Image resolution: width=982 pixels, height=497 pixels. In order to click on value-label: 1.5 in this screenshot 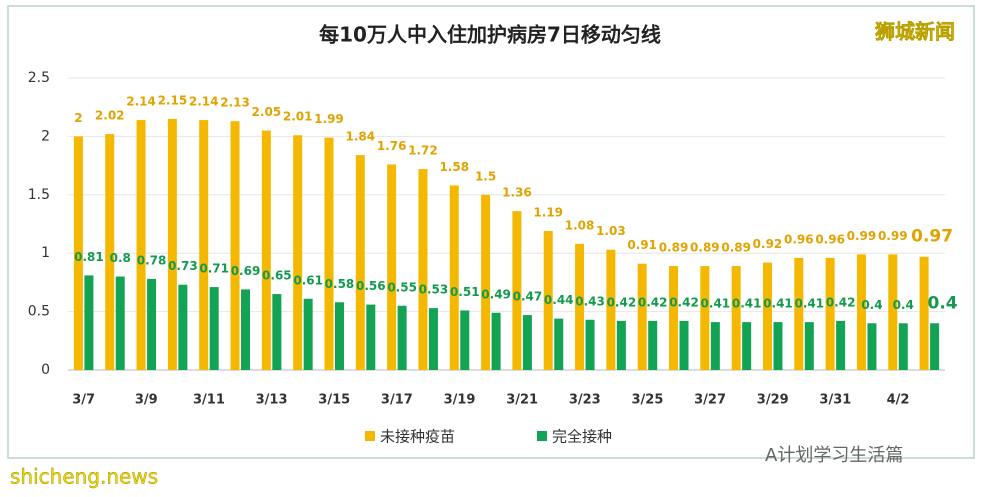, I will do `click(485, 176)`.